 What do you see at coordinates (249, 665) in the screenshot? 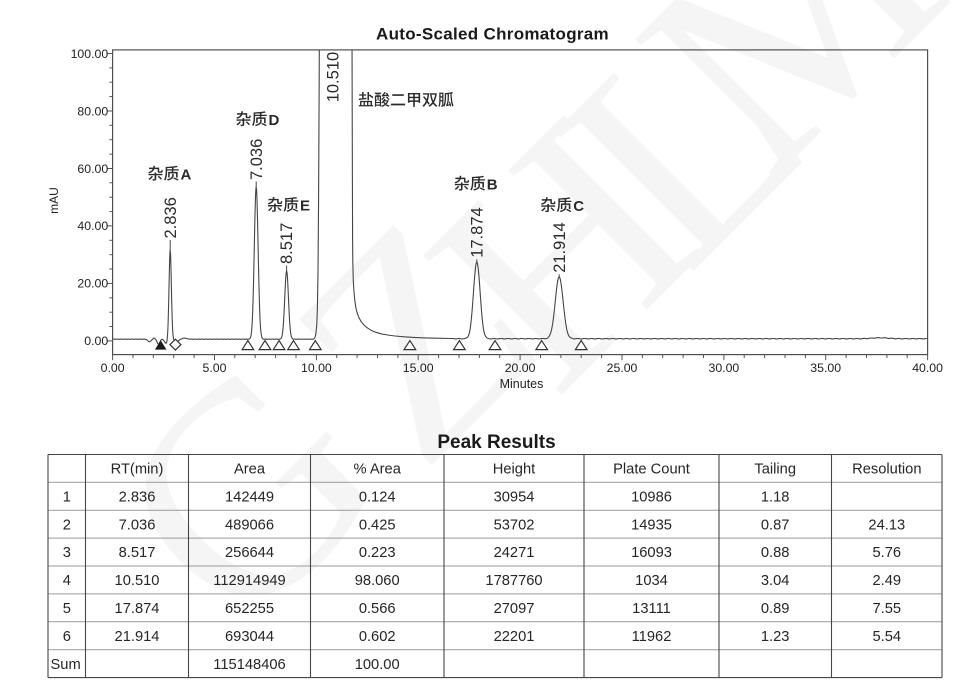
I see `svg-text: 115148406` at bounding box center [249, 665].